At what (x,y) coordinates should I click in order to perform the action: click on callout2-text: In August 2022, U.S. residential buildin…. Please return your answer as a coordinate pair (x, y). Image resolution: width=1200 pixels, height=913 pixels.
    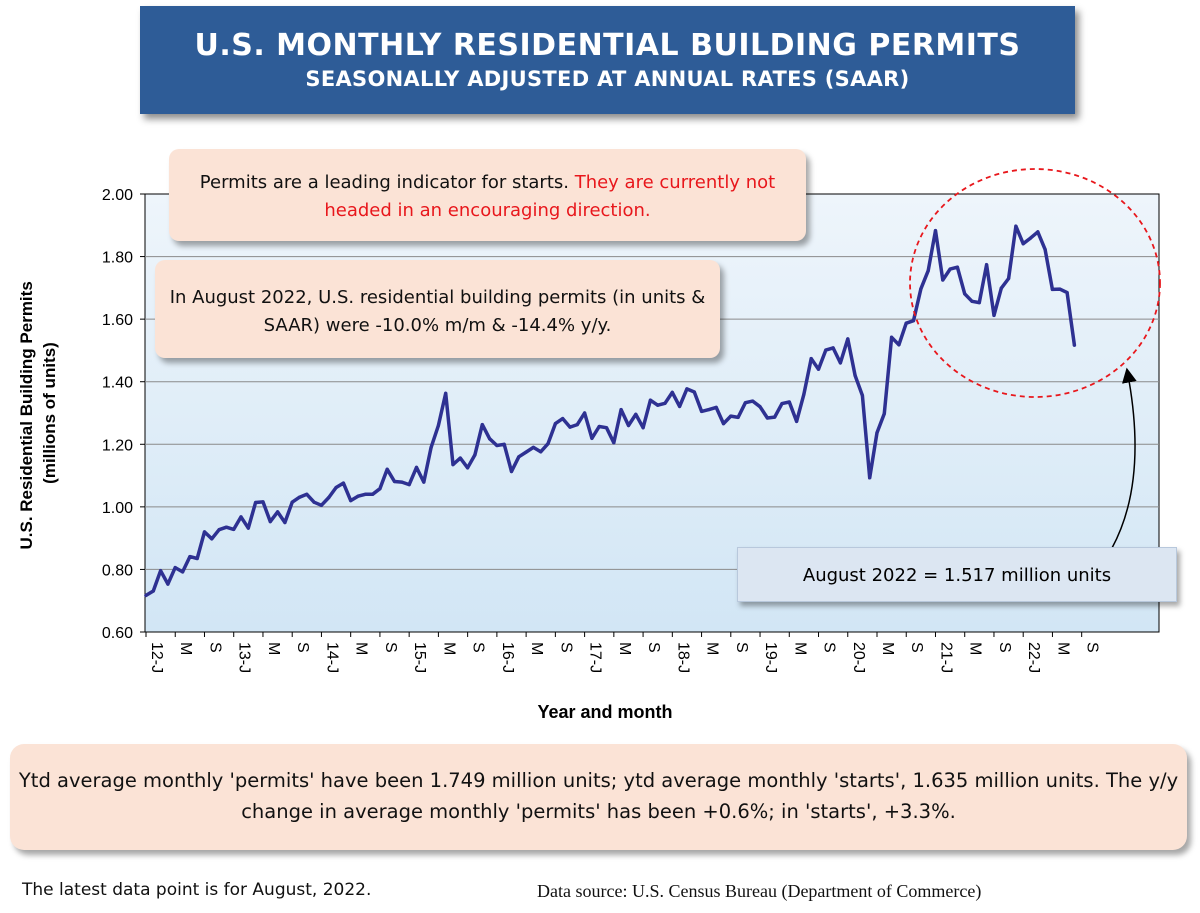
    Looking at the image, I should click on (437, 311).